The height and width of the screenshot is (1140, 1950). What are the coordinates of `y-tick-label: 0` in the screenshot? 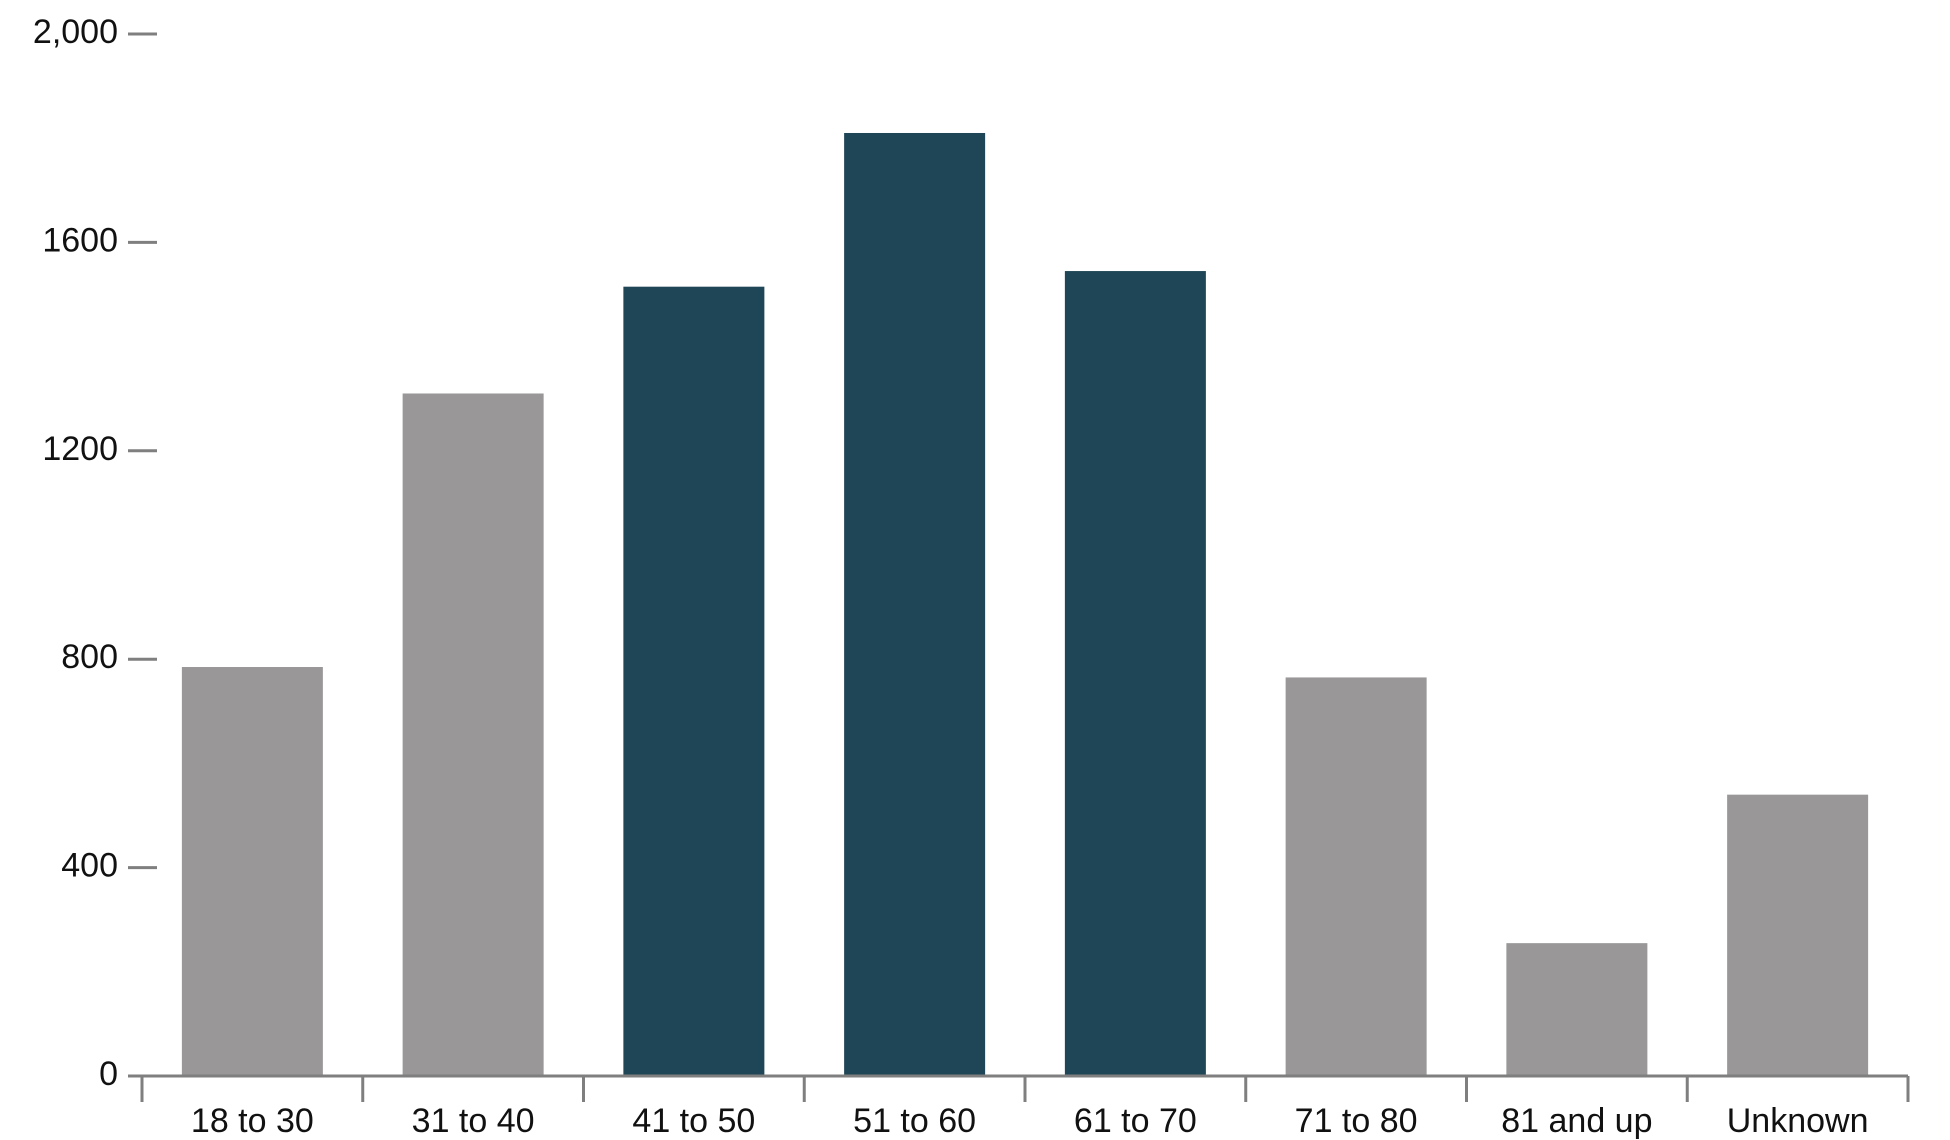 It's located at (108, 1074).